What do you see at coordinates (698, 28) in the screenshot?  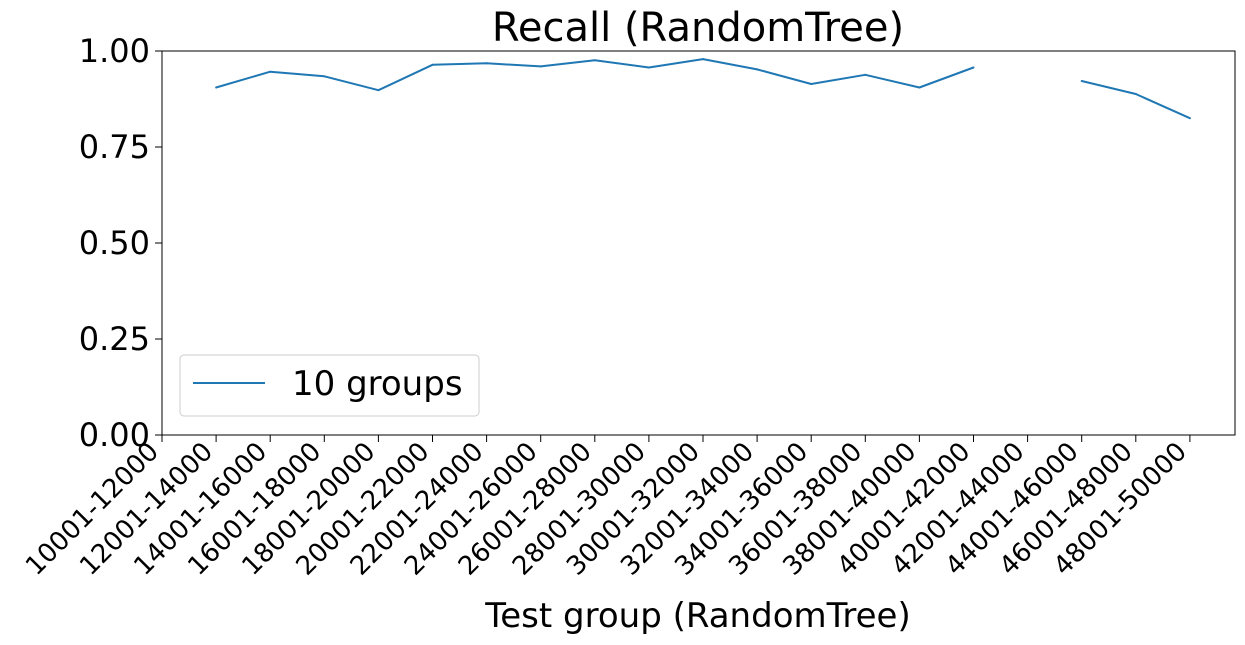 I see `chart-title: Recall (RandomTree)` at bounding box center [698, 28].